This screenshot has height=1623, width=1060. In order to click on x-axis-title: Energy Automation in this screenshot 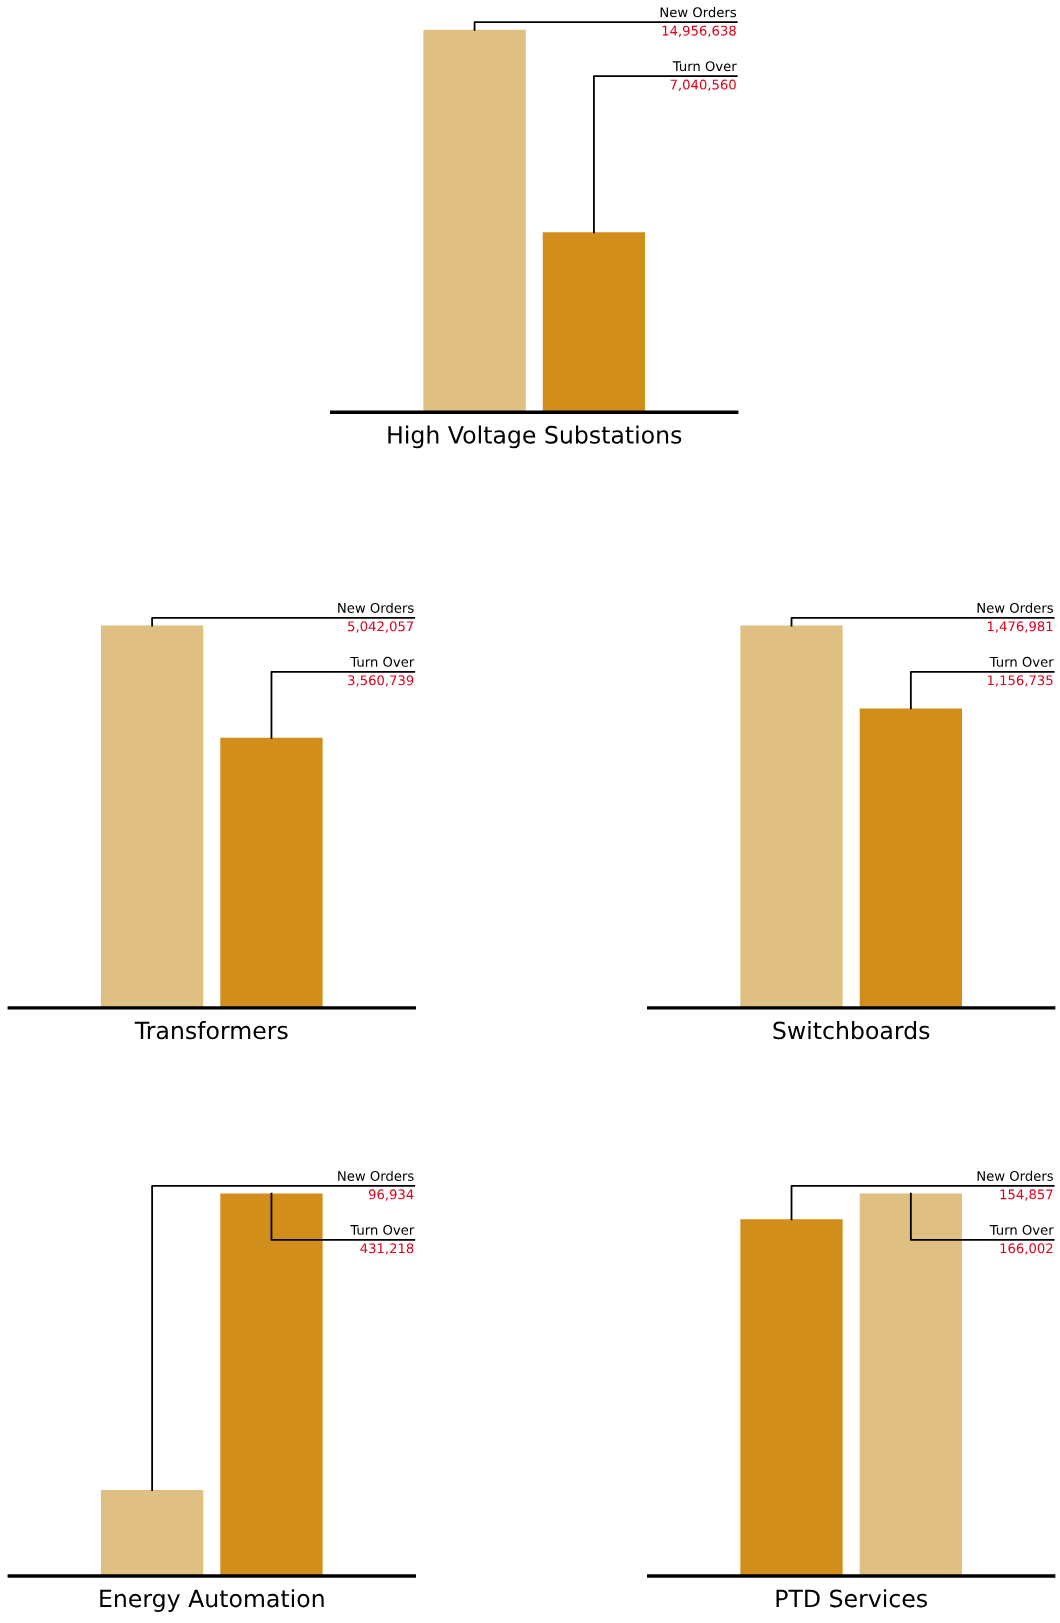, I will do `click(212, 1600)`.